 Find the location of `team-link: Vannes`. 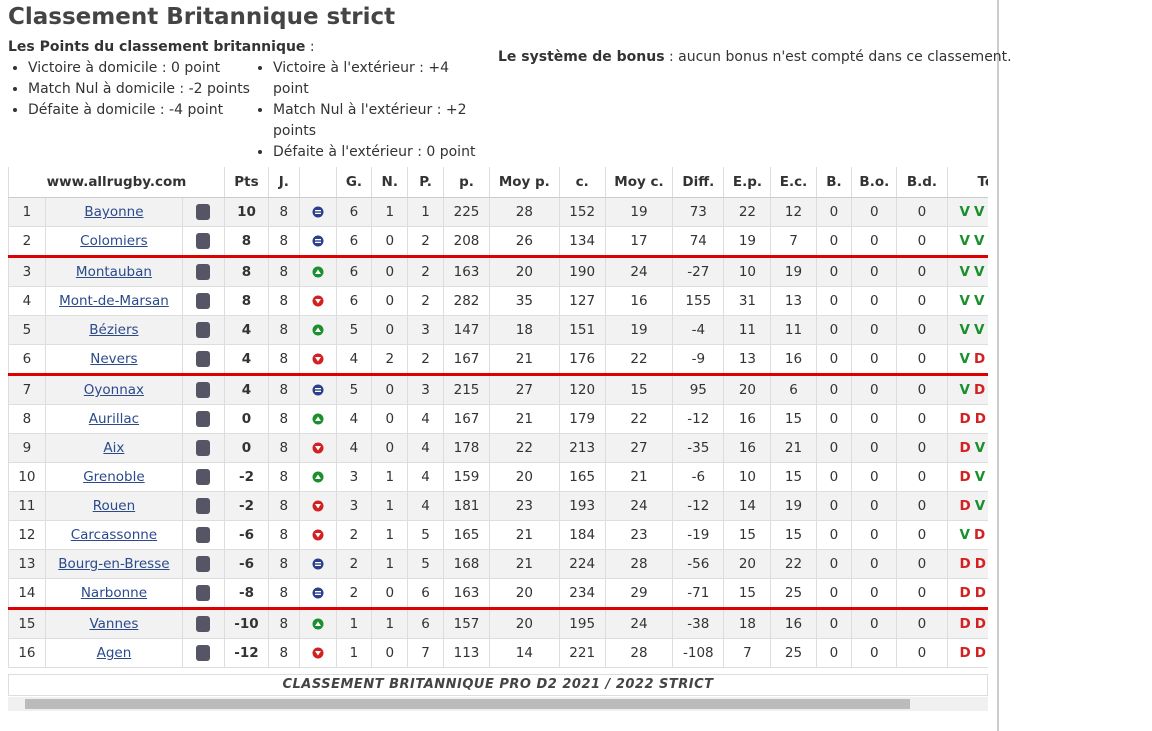

team-link: Vannes is located at coordinates (114, 624).